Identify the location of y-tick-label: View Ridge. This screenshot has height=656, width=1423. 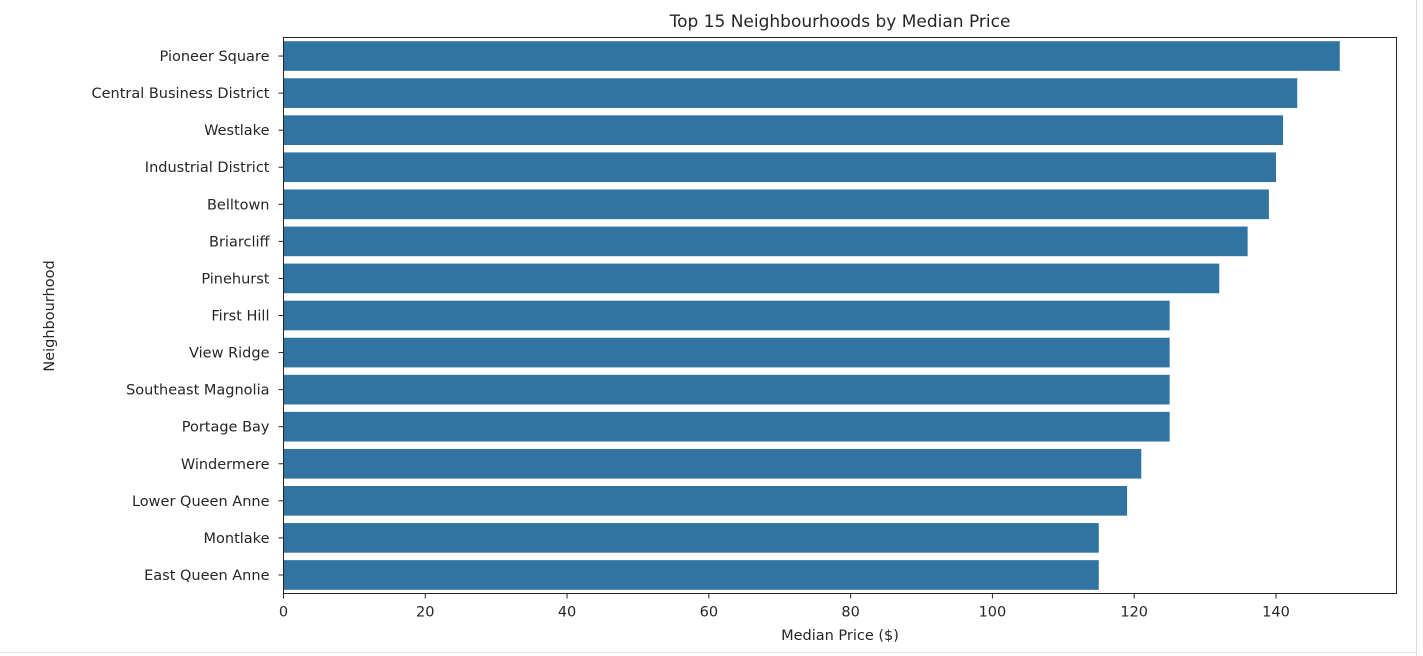
(229, 354).